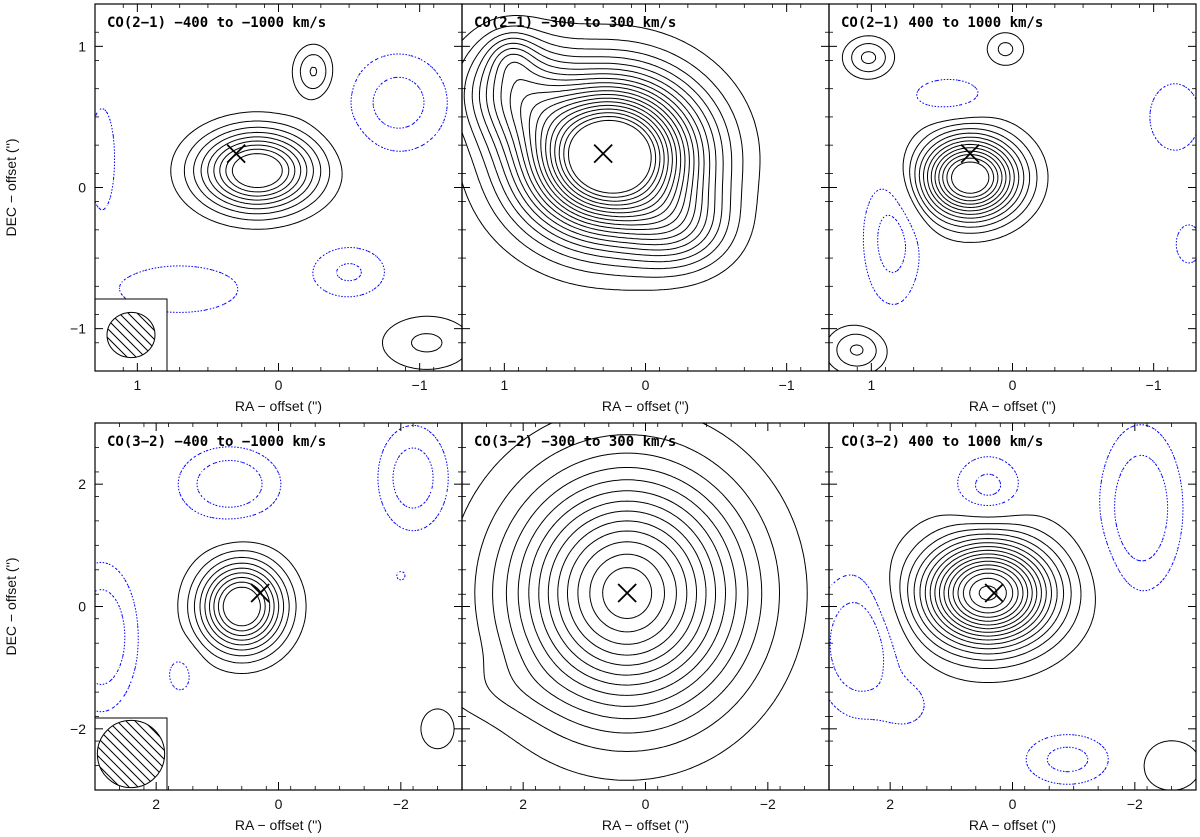 This screenshot has width=1200, height=837. I want to click on beam-hatching, so click(131, 335).